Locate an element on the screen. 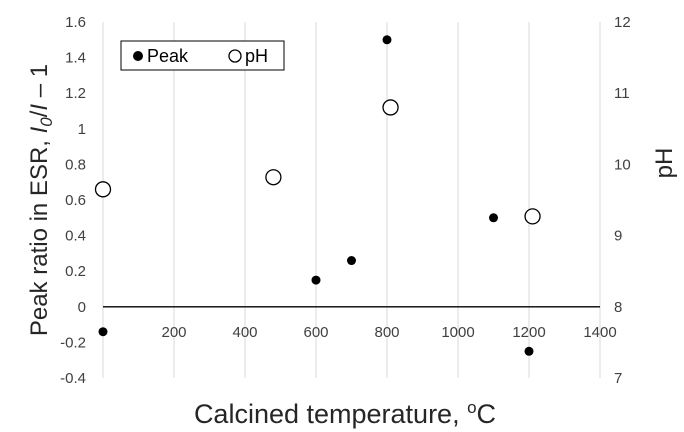  x-tick-label: 1400 is located at coordinates (599, 332).